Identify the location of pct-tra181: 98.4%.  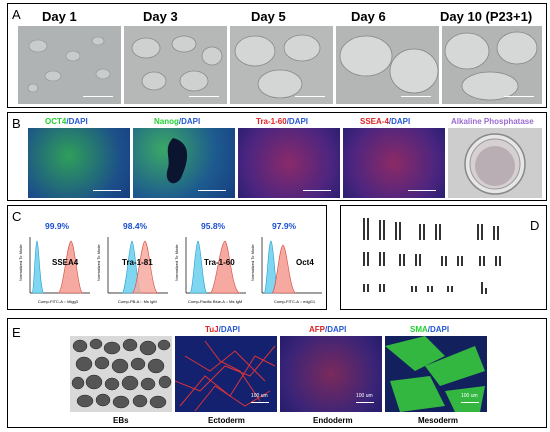
(135, 226).